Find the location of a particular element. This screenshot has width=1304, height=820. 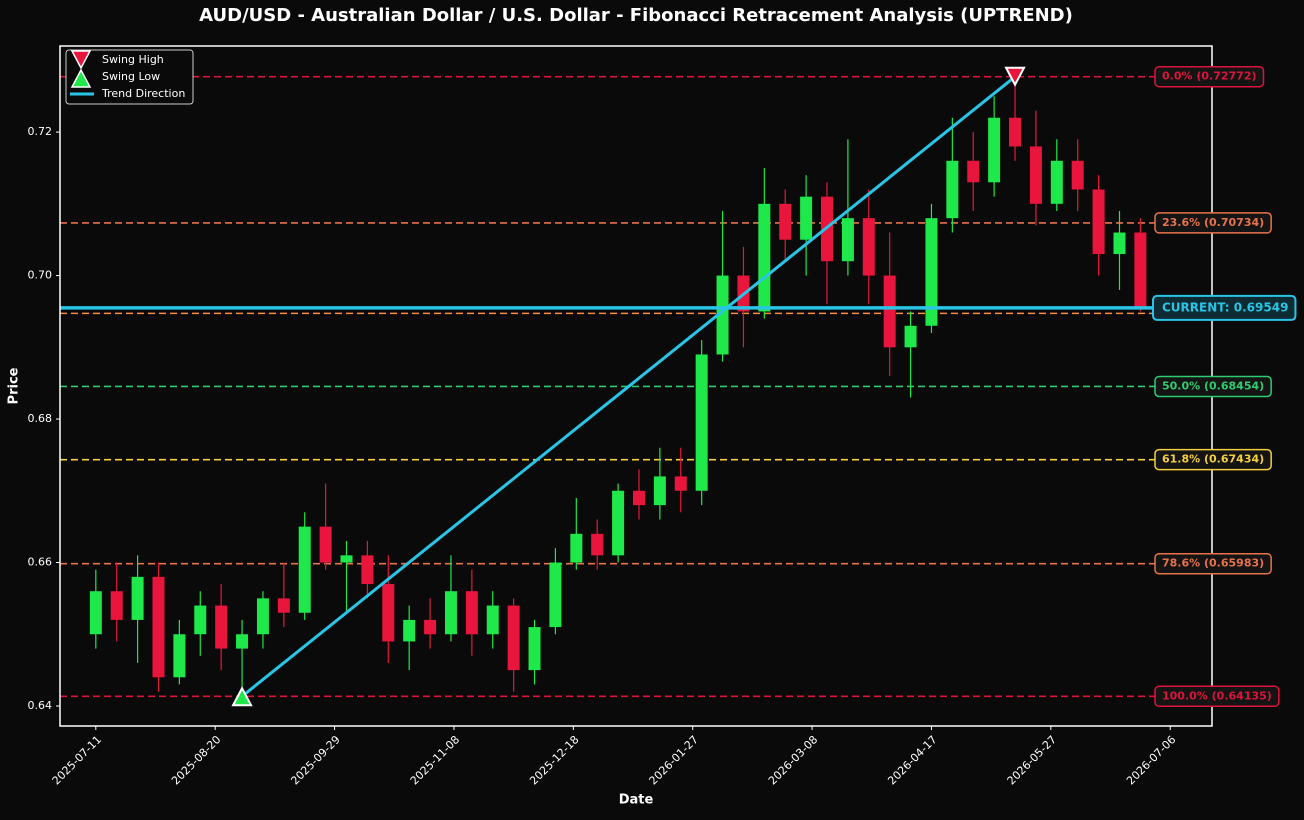

legend-box is located at coordinates (129, 77).